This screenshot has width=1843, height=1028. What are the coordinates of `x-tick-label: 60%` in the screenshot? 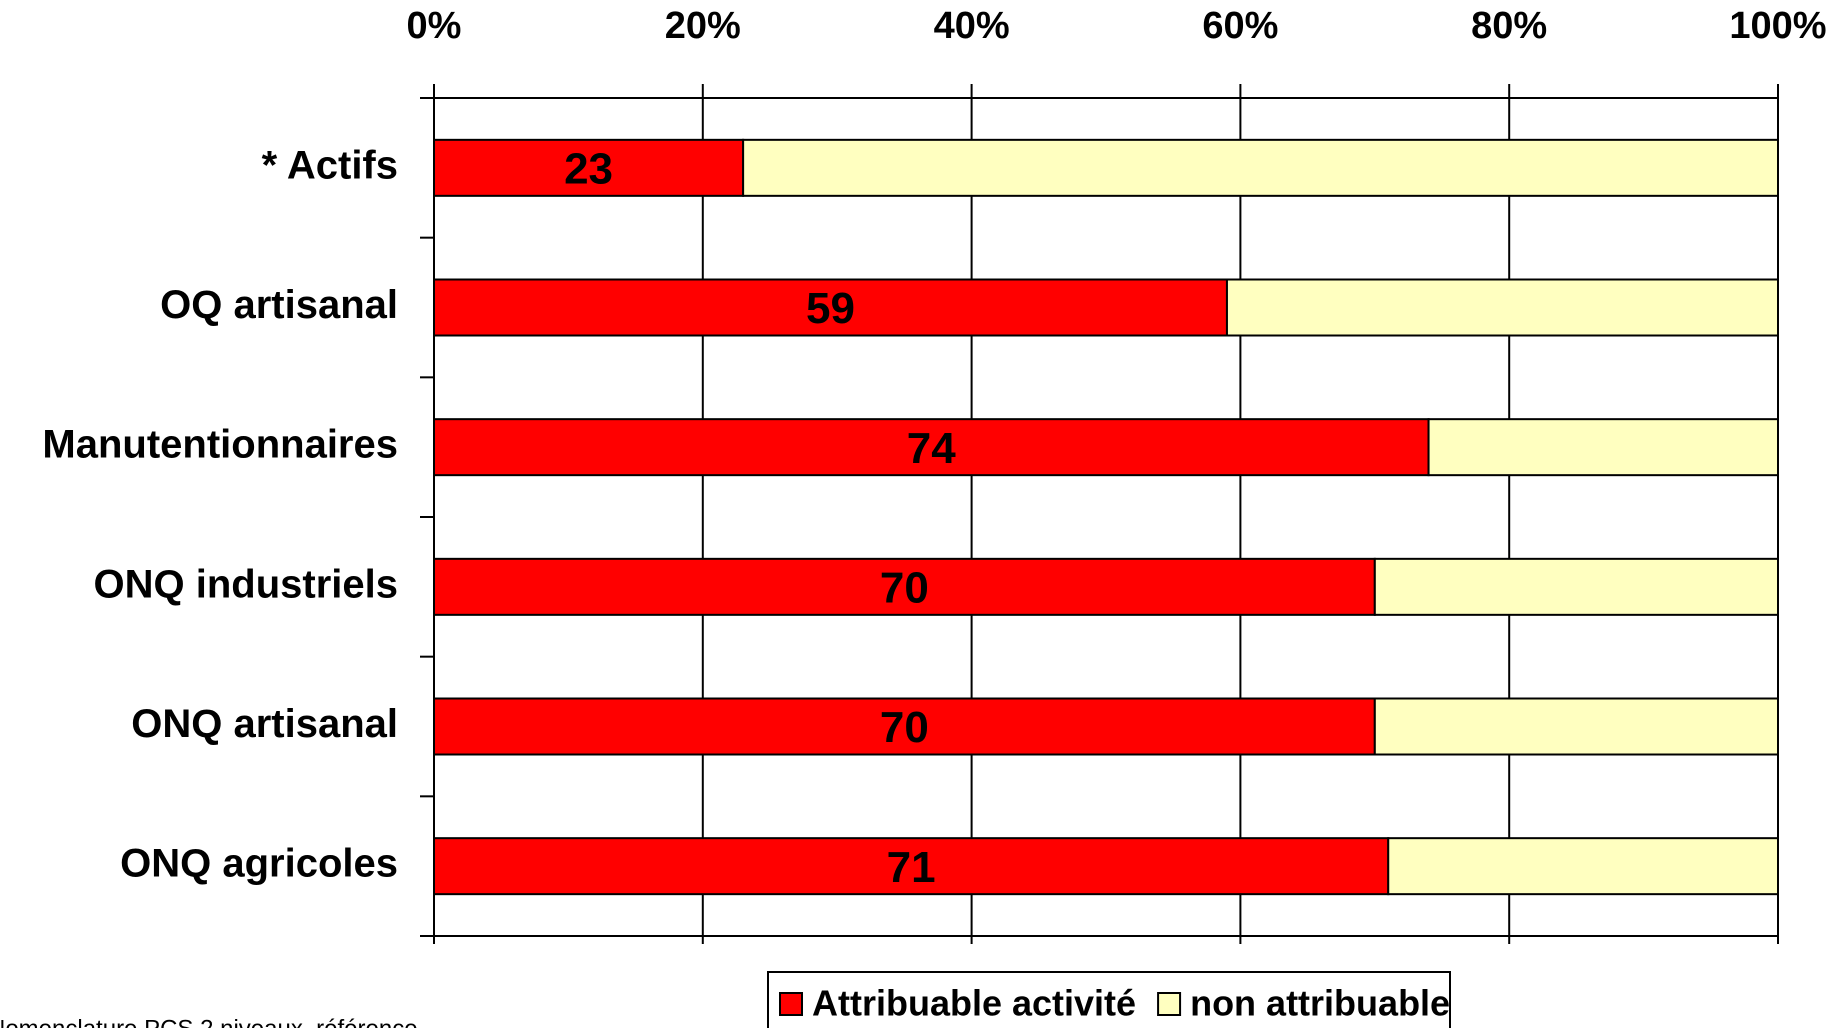 It's located at (1240, 26).